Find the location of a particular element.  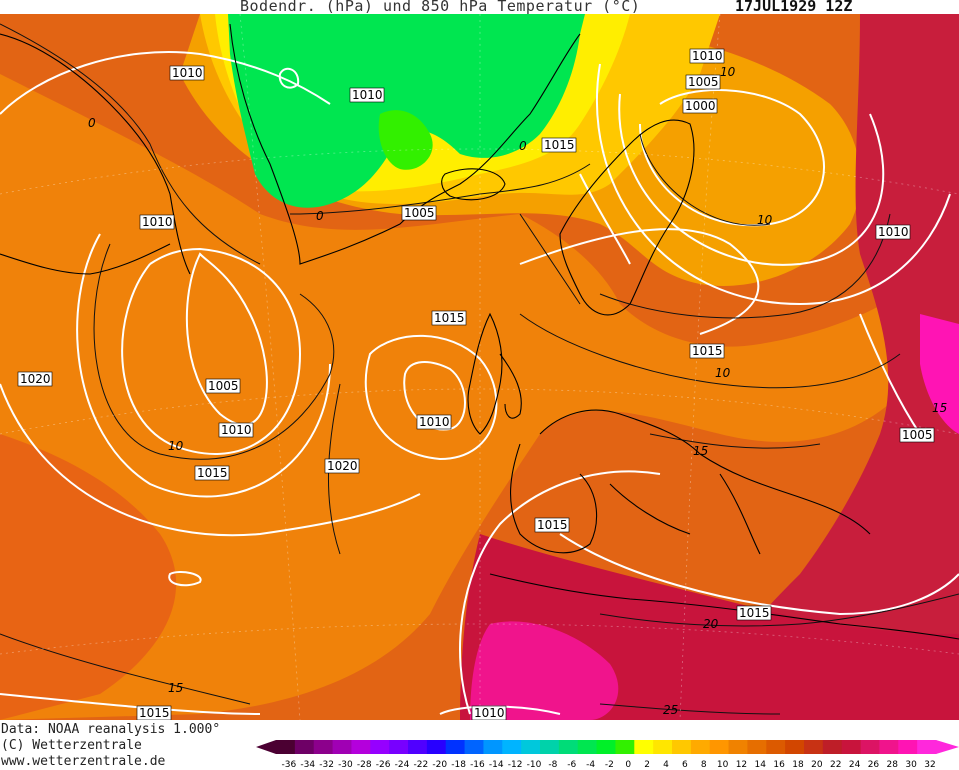

isobar-label: 1000 is located at coordinates (700, 106).